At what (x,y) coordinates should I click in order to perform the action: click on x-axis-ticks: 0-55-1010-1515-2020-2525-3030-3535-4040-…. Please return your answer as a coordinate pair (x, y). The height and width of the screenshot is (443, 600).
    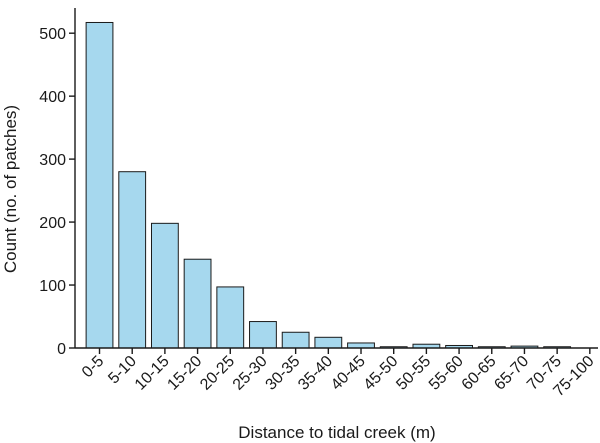
    Looking at the image, I should click on (338, 374).